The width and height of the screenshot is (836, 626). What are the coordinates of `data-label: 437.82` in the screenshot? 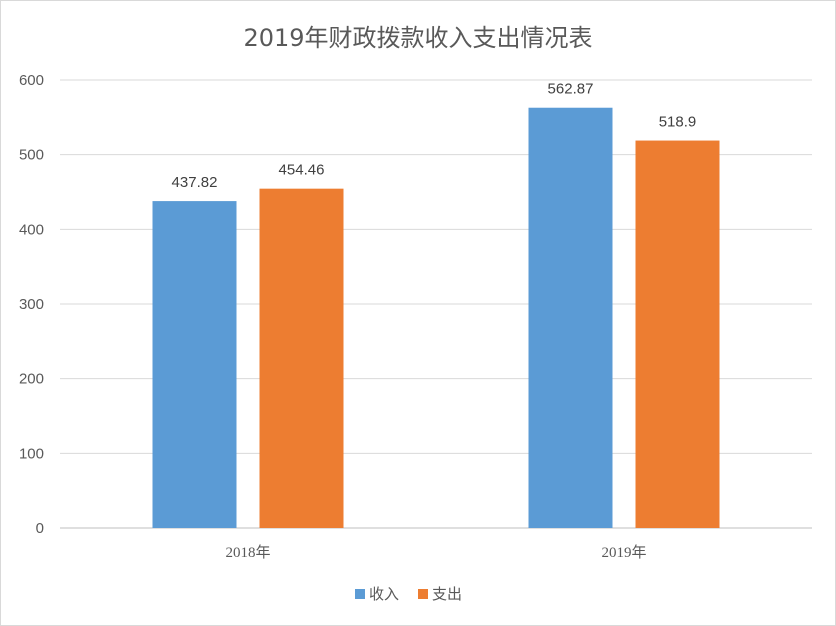 It's located at (195, 182).